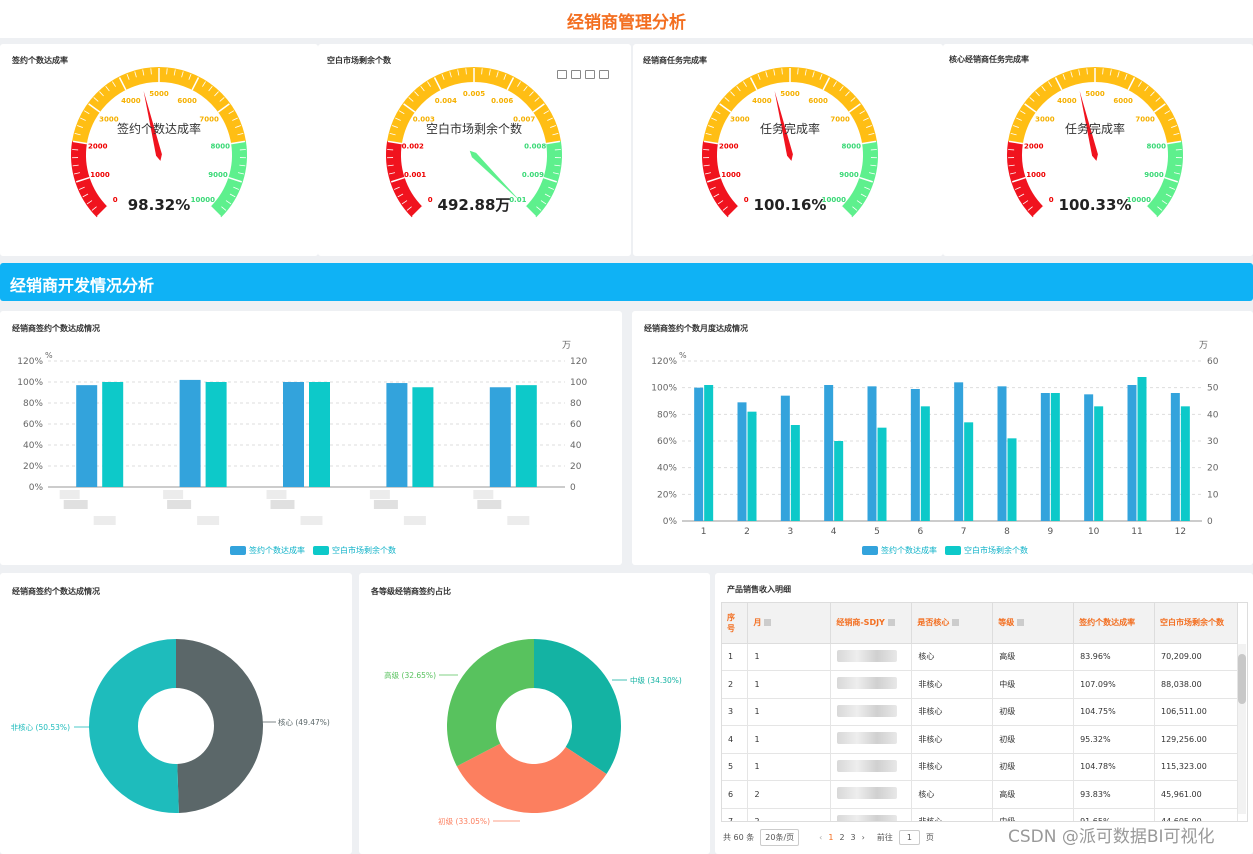  Describe the element at coordinates (729, 146) in the screenshot. I see `gauge-tick-label: 2000` at that location.